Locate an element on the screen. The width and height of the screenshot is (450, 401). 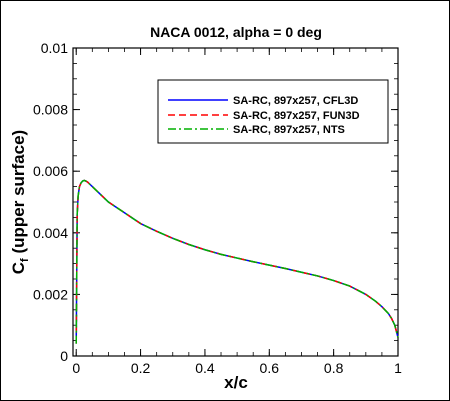
y-axis-label: Cf (upper surface) is located at coordinates (20, 202).